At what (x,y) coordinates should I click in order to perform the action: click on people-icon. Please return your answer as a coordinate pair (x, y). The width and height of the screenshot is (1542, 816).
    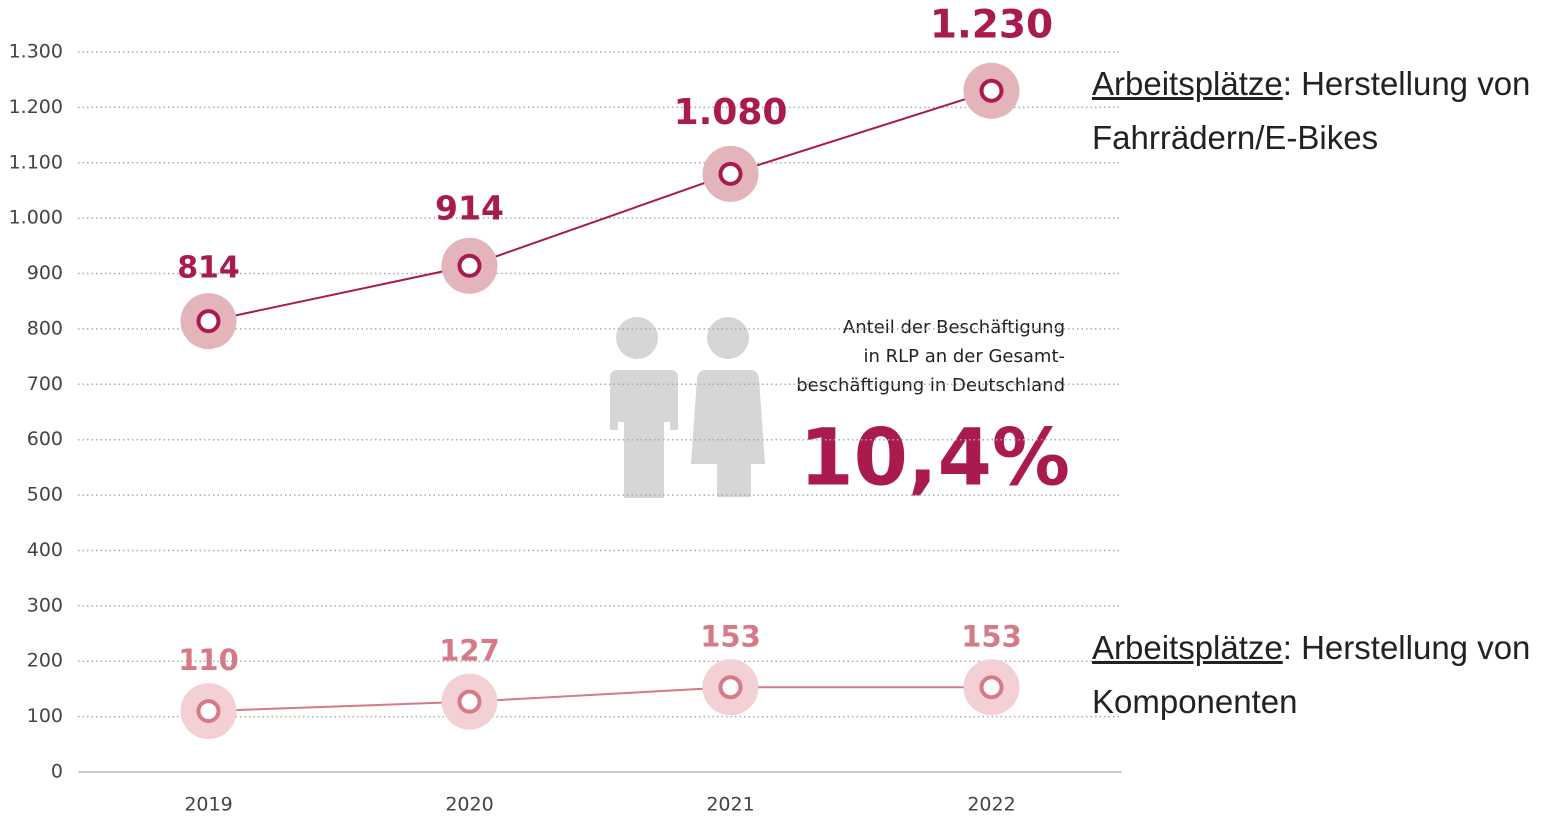
    Looking at the image, I should click on (687, 407).